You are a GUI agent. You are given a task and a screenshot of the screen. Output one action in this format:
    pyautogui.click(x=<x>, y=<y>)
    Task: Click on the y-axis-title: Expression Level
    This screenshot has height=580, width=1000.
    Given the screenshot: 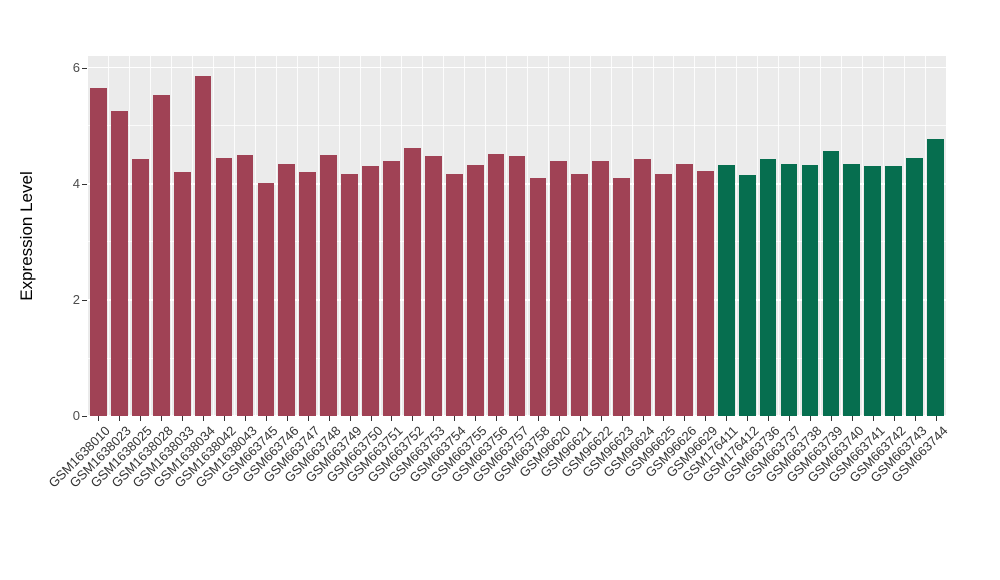 What is the action you would take?
    pyautogui.click(x=26, y=236)
    